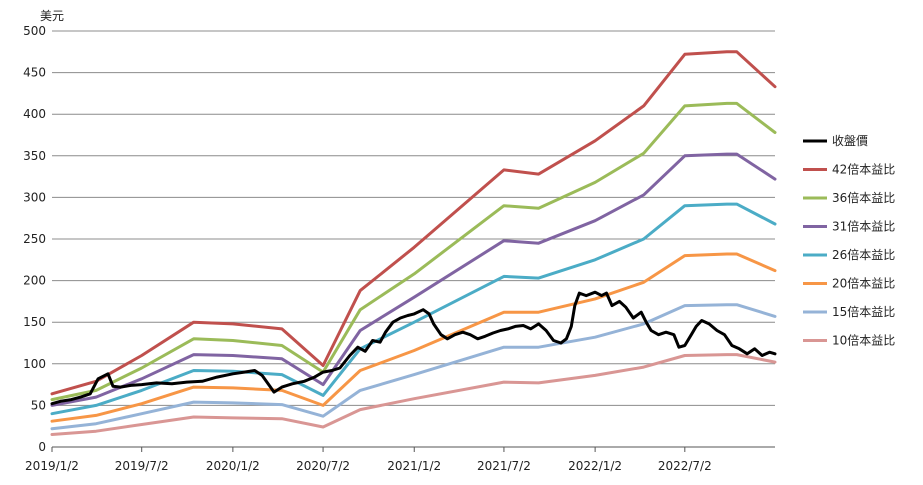 The height and width of the screenshot is (485, 923). Describe the element at coordinates (34, 281) in the screenshot. I see `y-tick-label: 200` at that location.